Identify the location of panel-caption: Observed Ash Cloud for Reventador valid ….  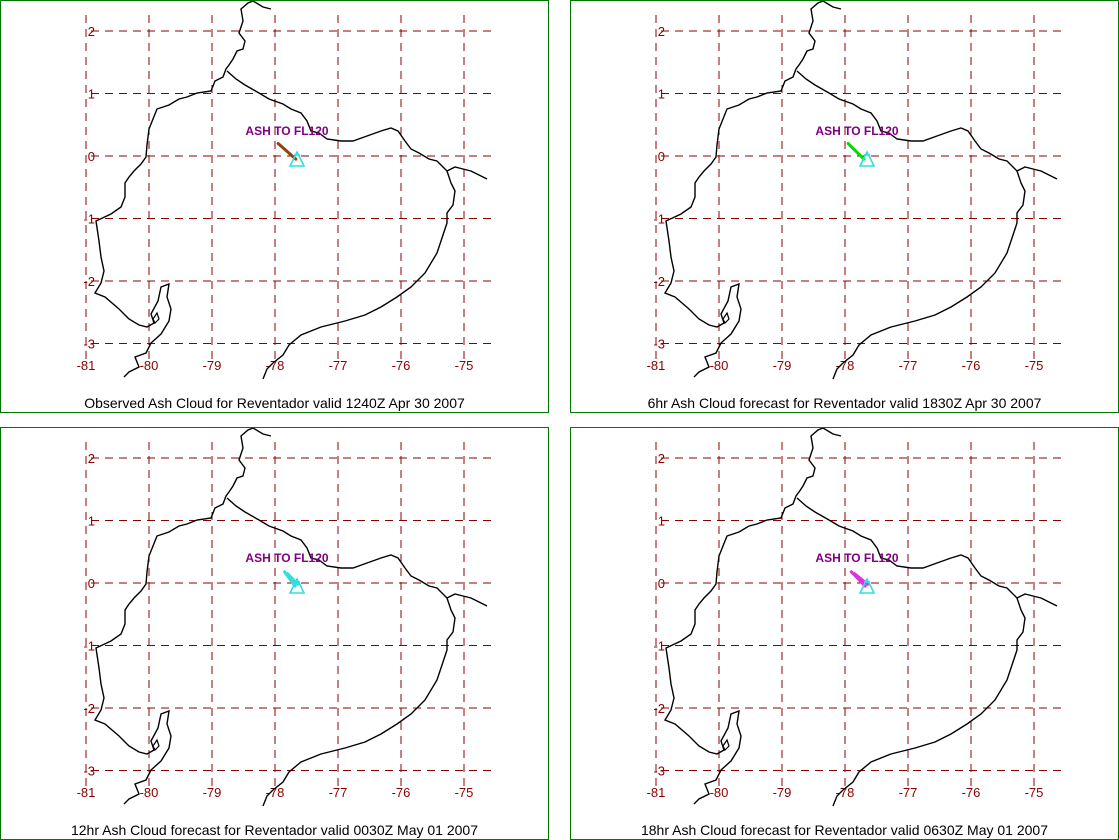
(274, 403).